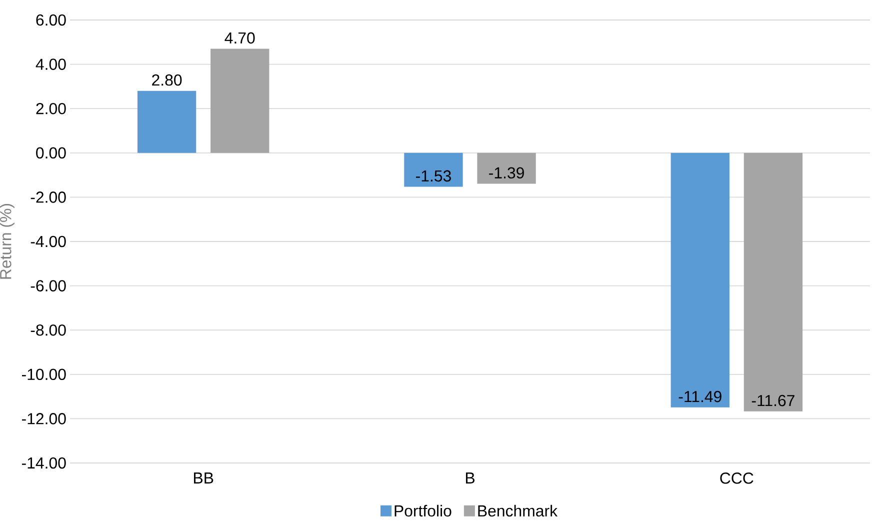 Image resolution: width=881 pixels, height=527 pixels. What do you see at coordinates (239, 38) in the screenshot?
I see `data-label: 4.70` at bounding box center [239, 38].